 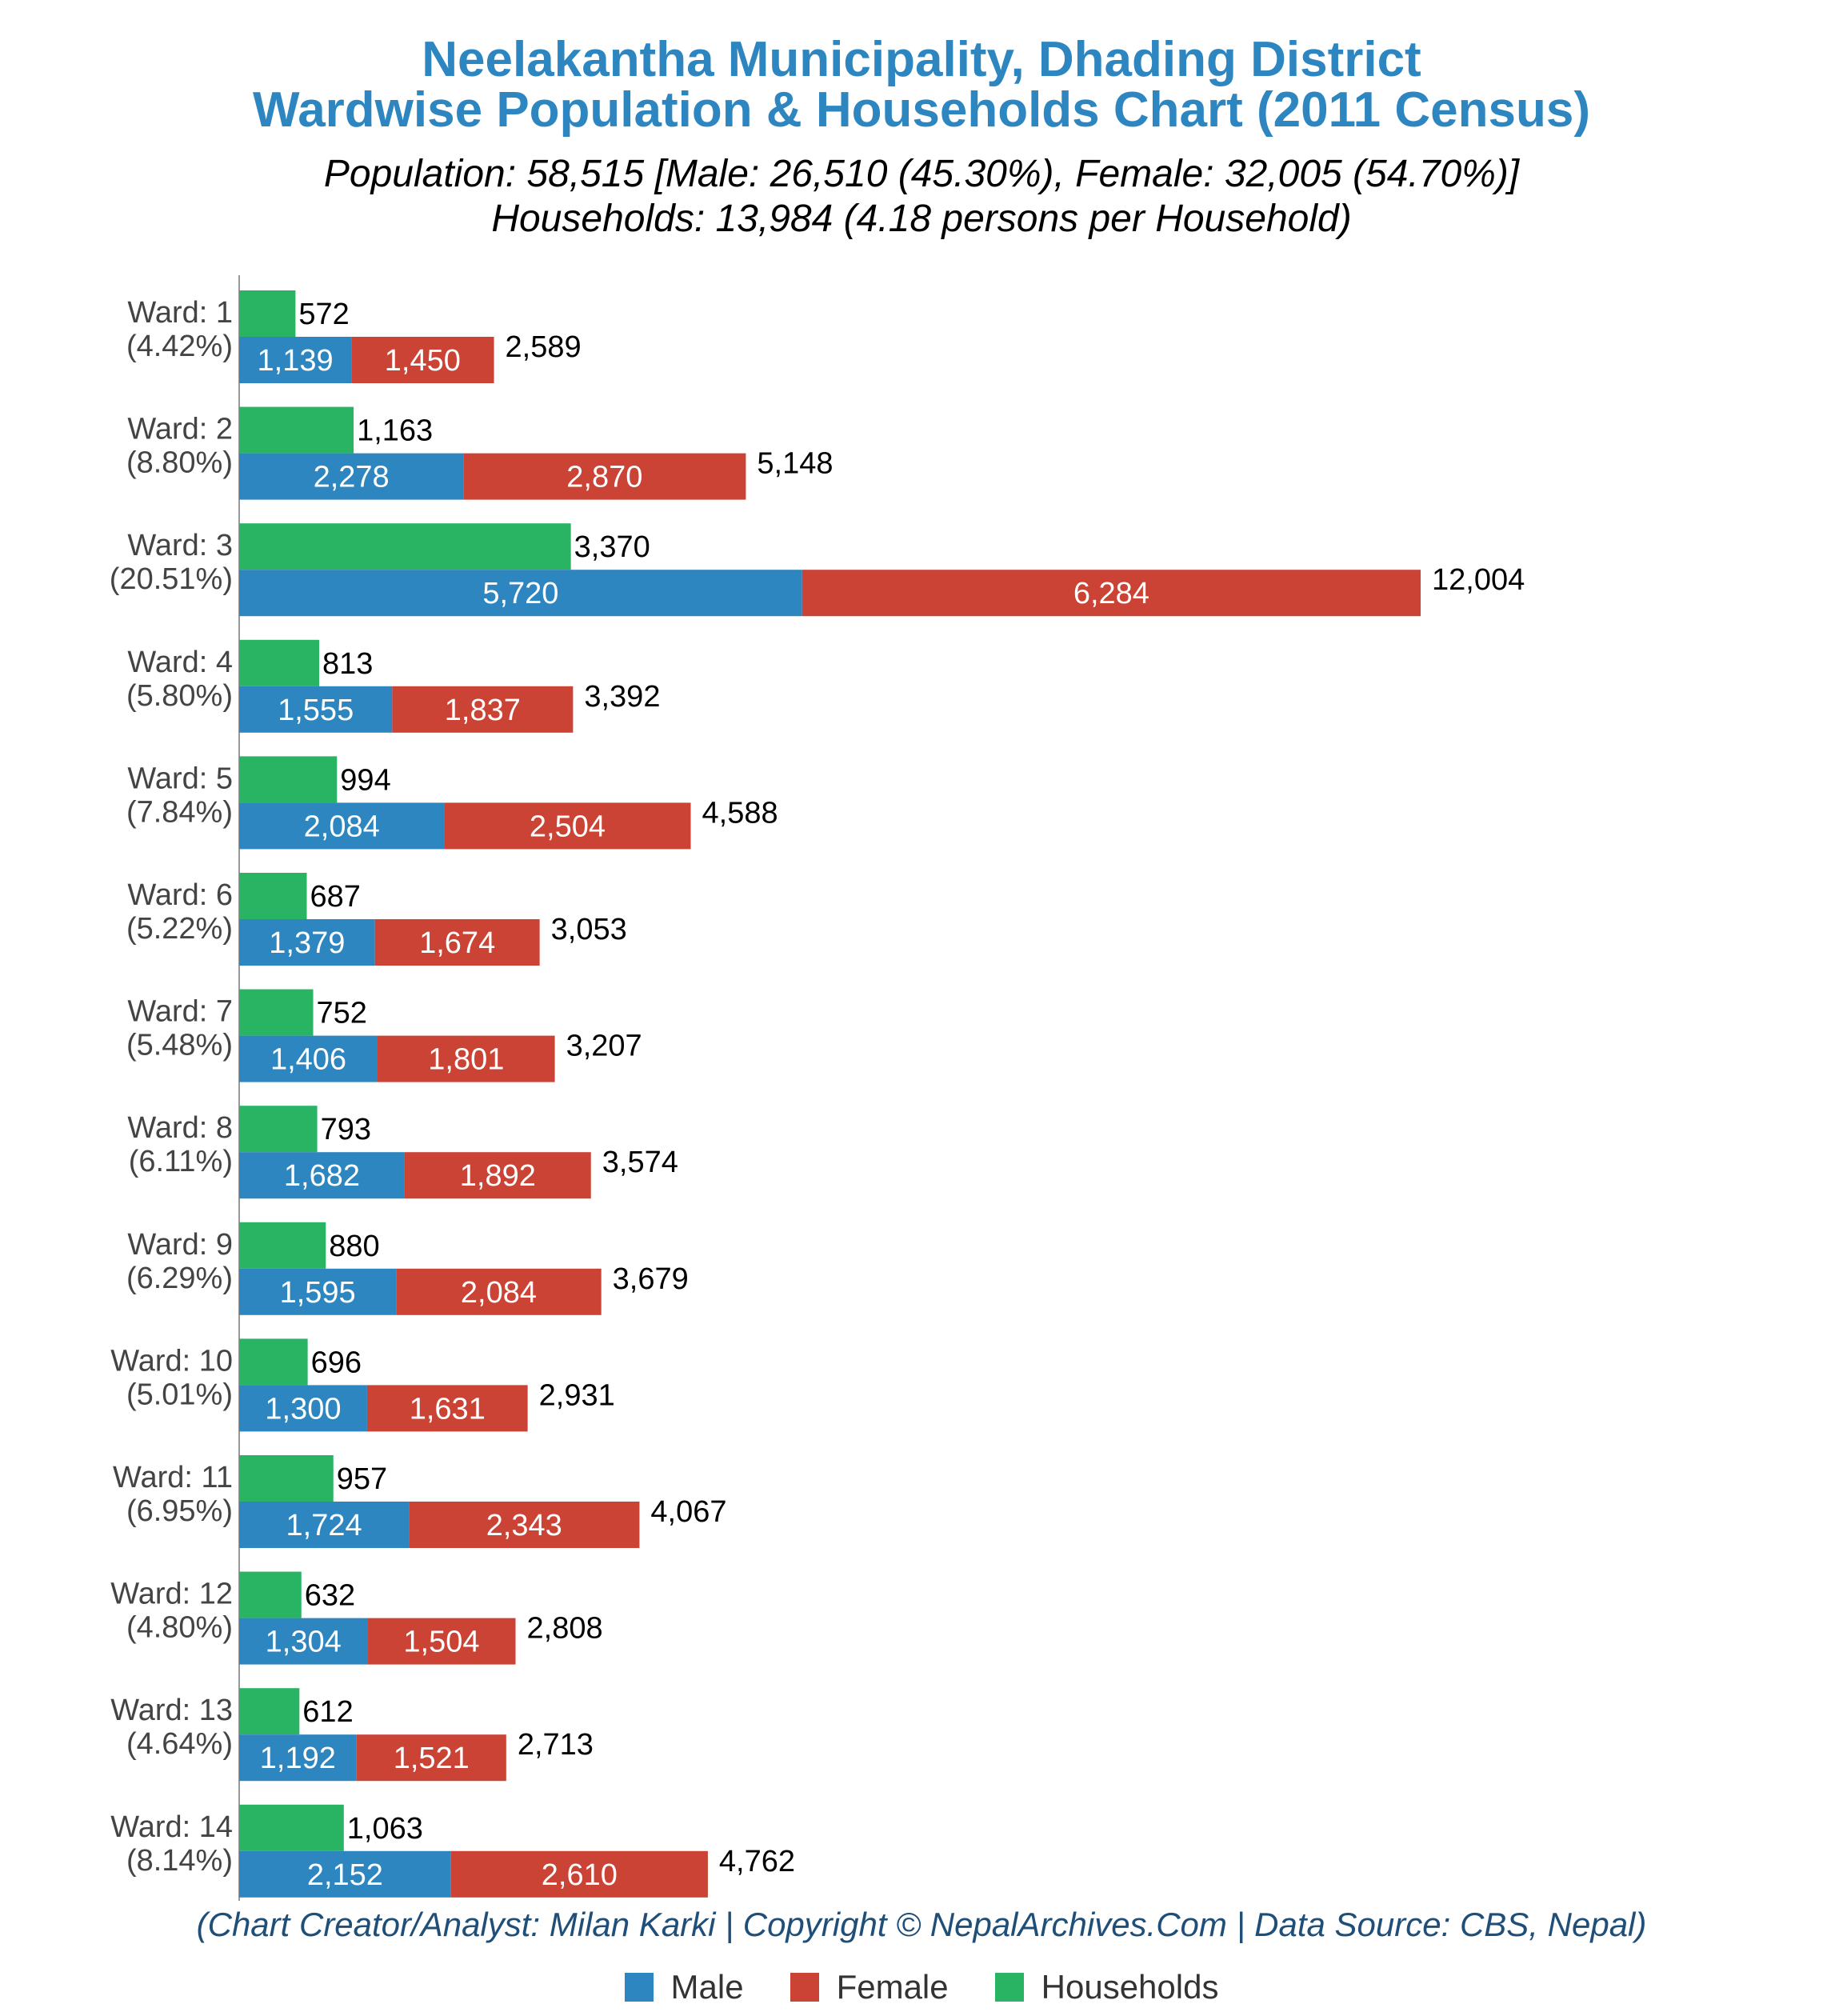 I want to click on male-value-label: 1,300, so click(x=303, y=1409).